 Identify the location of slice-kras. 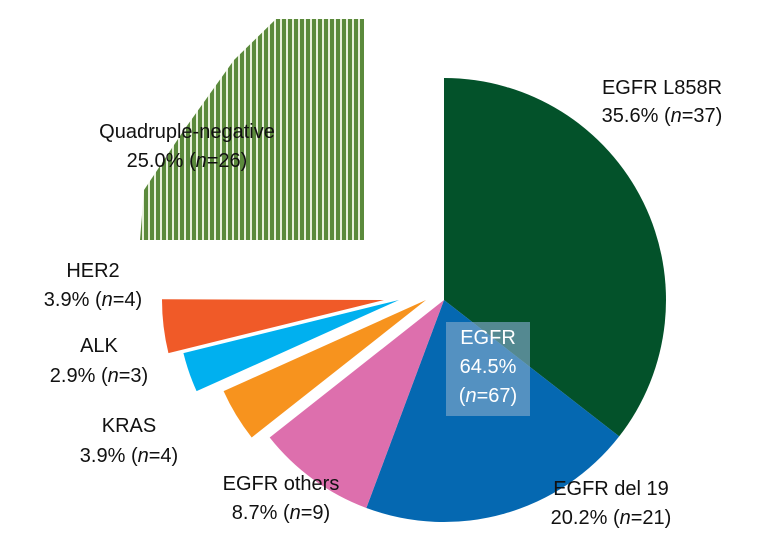
(324, 369).